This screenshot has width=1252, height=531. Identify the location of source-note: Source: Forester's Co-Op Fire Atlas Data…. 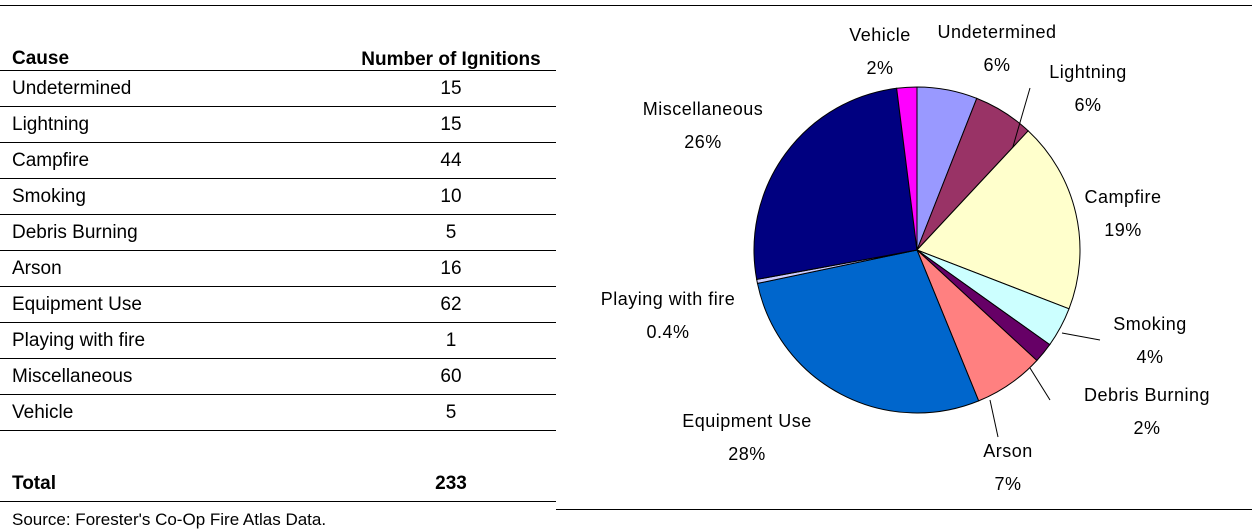
(169, 519).